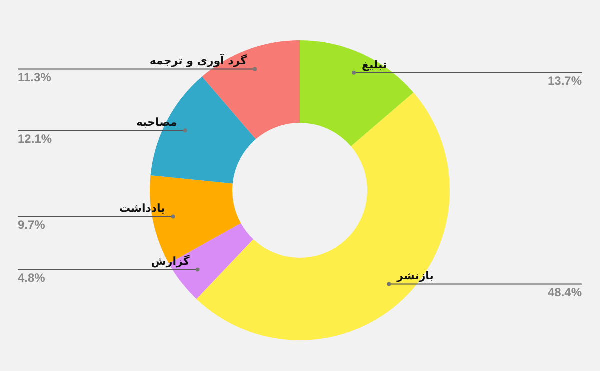  I want to click on data-label: 48.4%, so click(565, 293).